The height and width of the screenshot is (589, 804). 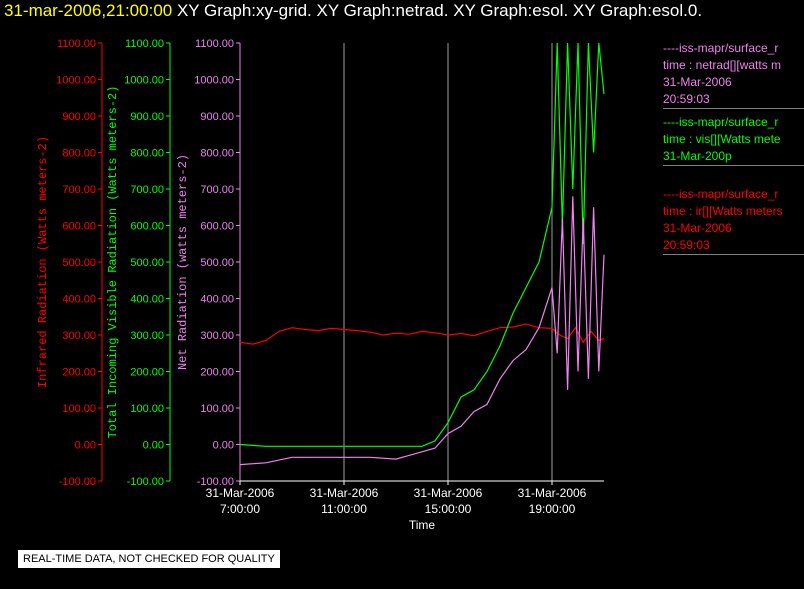 What do you see at coordinates (217, 336) in the screenshot?
I see `y-tick-label-net: 300.00` at bounding box center [217, 336].